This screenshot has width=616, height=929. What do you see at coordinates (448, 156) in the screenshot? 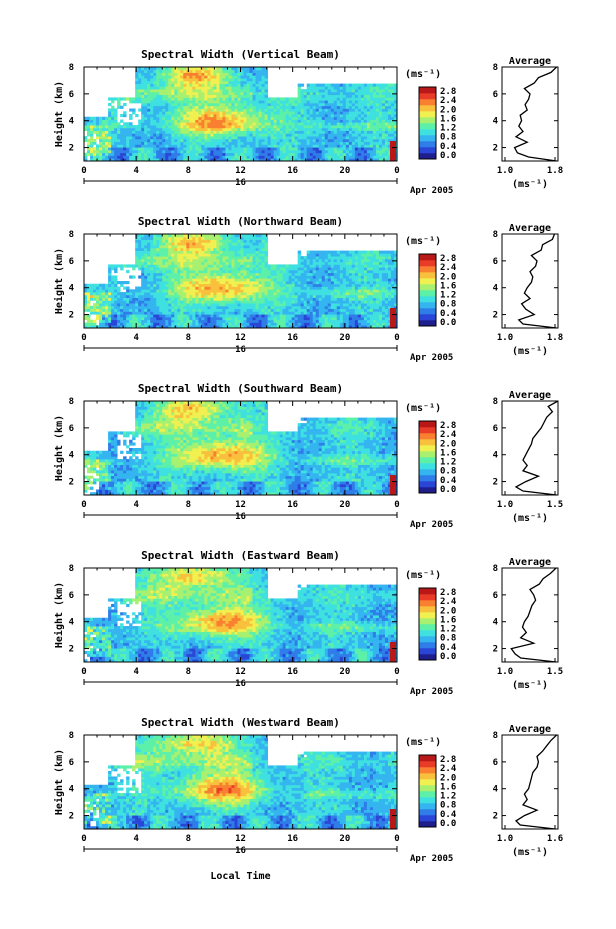
I see `colorbar-tick-label: 0.0` at bounding box center [448, 156].